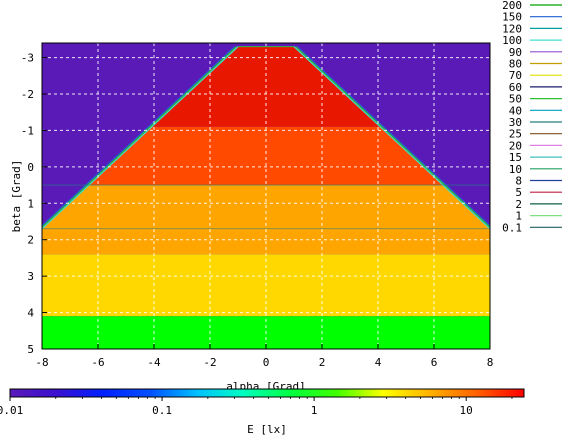 The width and height of the screenshot is (563, 437). I want to click on colorbar-tick-label: 0.01, so click(11, 410).